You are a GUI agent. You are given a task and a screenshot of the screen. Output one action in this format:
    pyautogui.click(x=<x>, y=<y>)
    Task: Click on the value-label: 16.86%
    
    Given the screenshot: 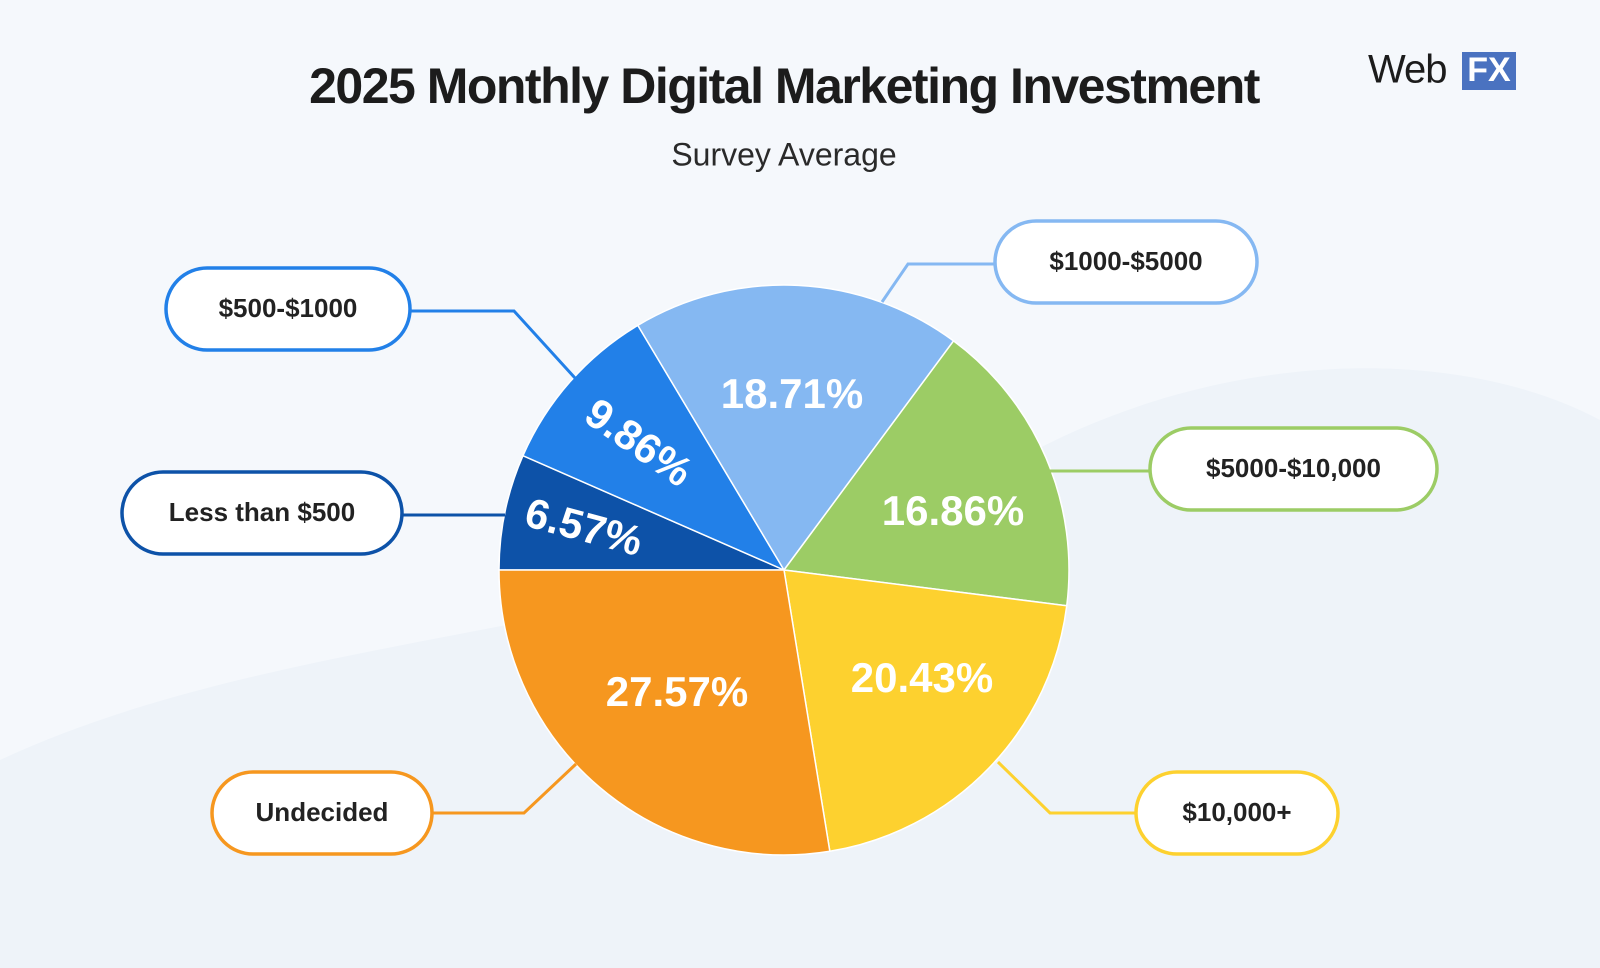 What is the action you would take?
    pyautogui.click(x=953, y=510)
    